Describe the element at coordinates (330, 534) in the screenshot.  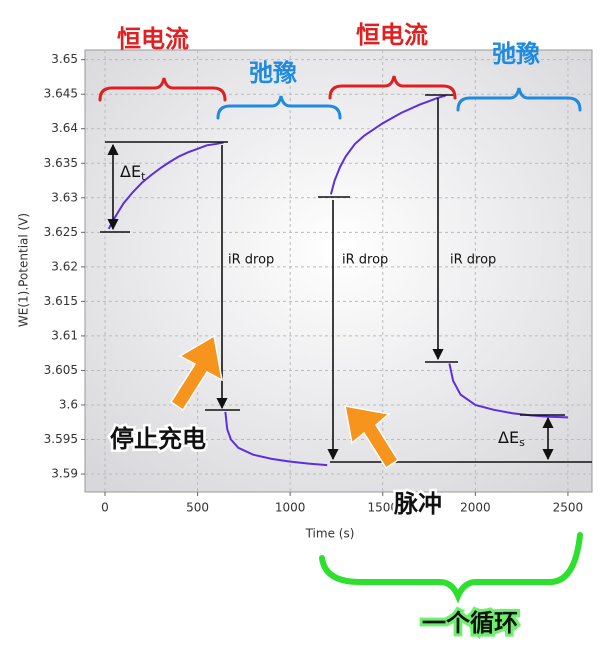
I see `x-axis-label: Time (s)` at that location.